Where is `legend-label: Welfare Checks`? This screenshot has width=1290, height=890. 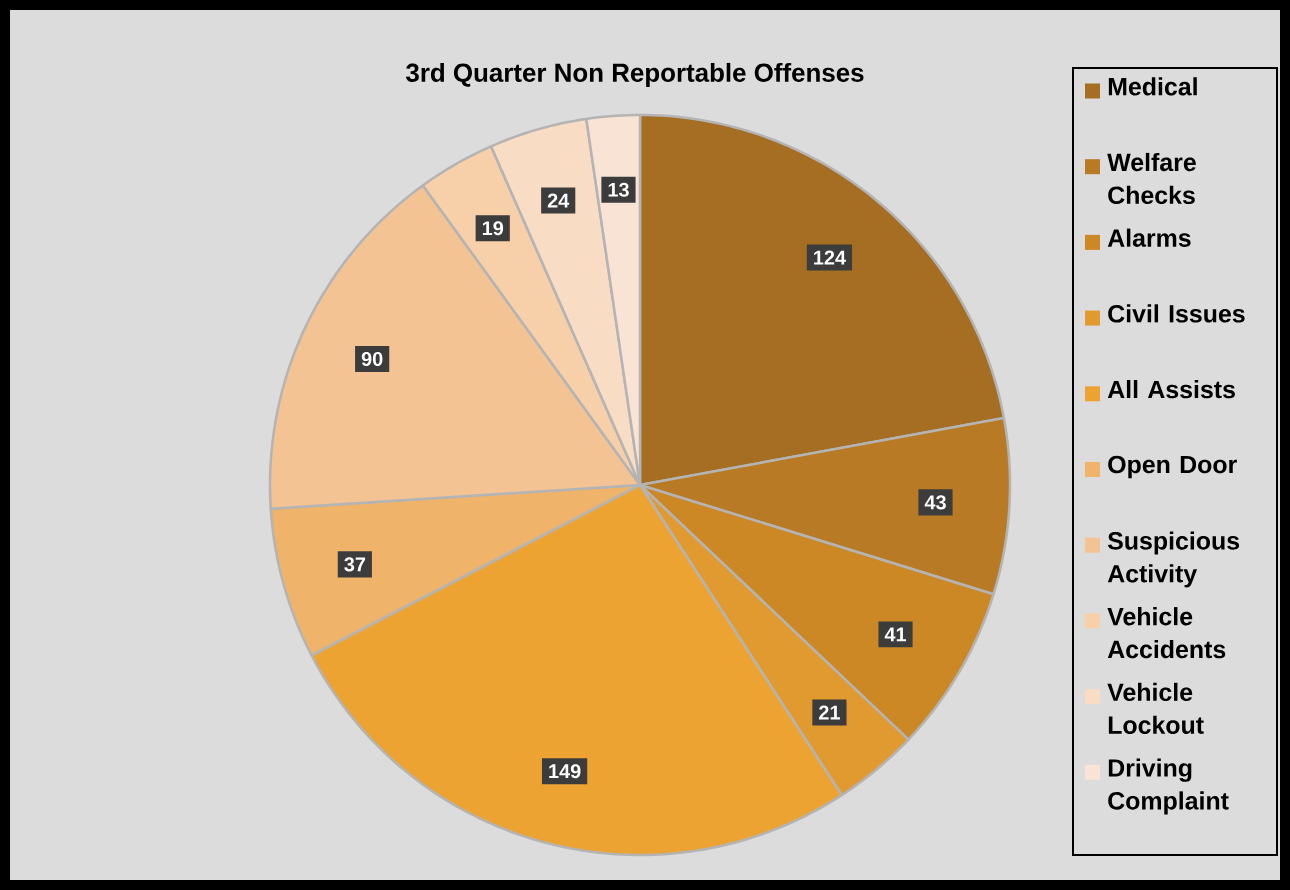
legend-label: Welfare Checks is located at coordinates (1151, 178).